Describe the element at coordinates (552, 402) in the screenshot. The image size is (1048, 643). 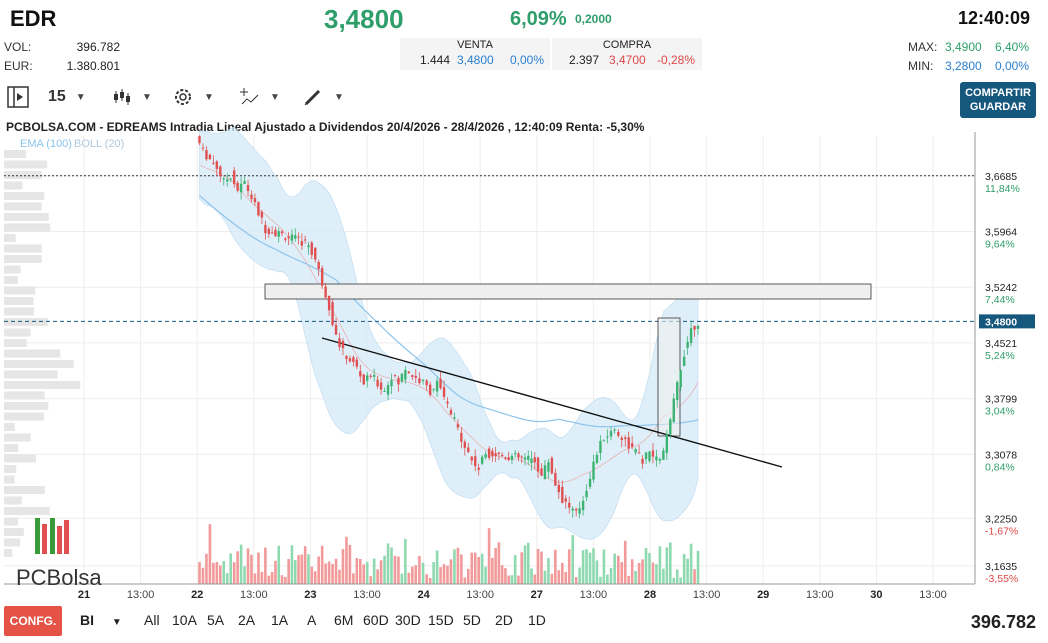
I see `trend-line` at that location.